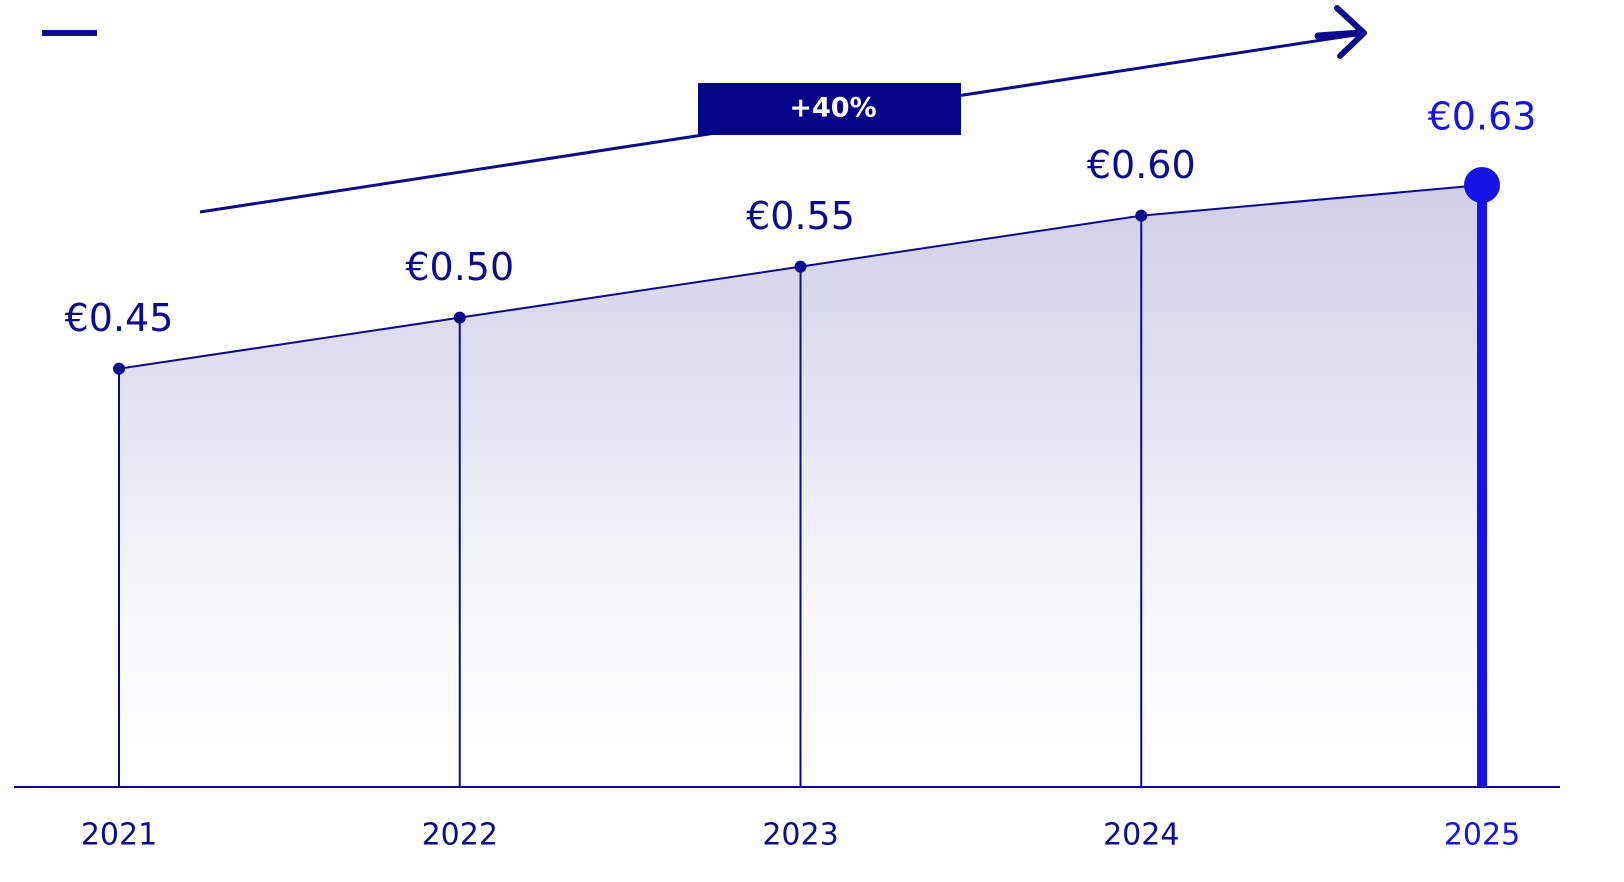 This screenshot has height=882, width=1624. I want to click on x-tick-label: 2022, so click(460, 835).